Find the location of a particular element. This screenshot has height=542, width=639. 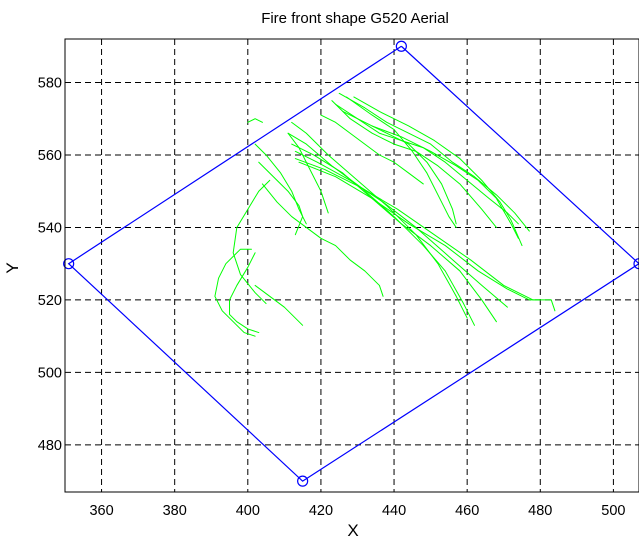

y-tick-label: 520 is located at coordinates (50, 301).